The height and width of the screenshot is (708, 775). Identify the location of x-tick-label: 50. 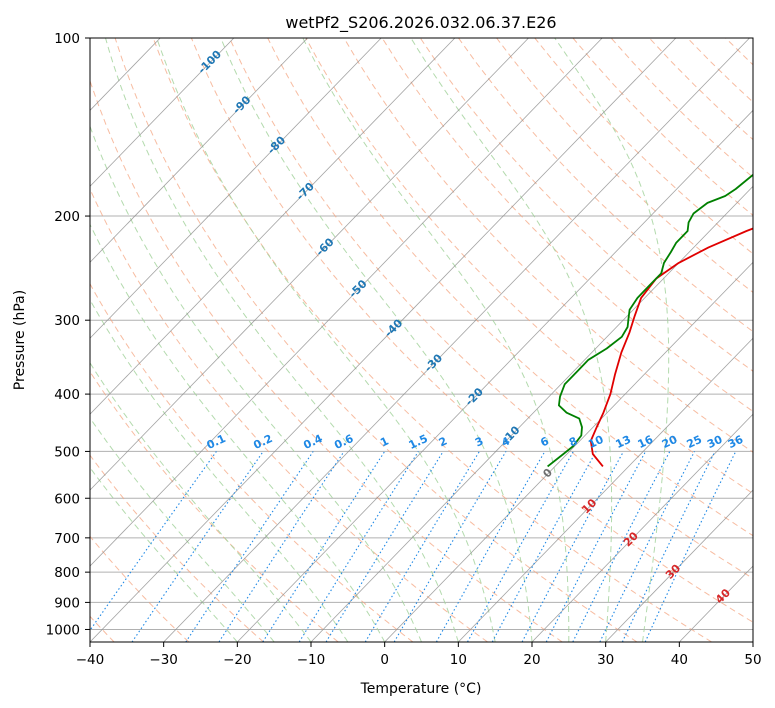
(752, 660).